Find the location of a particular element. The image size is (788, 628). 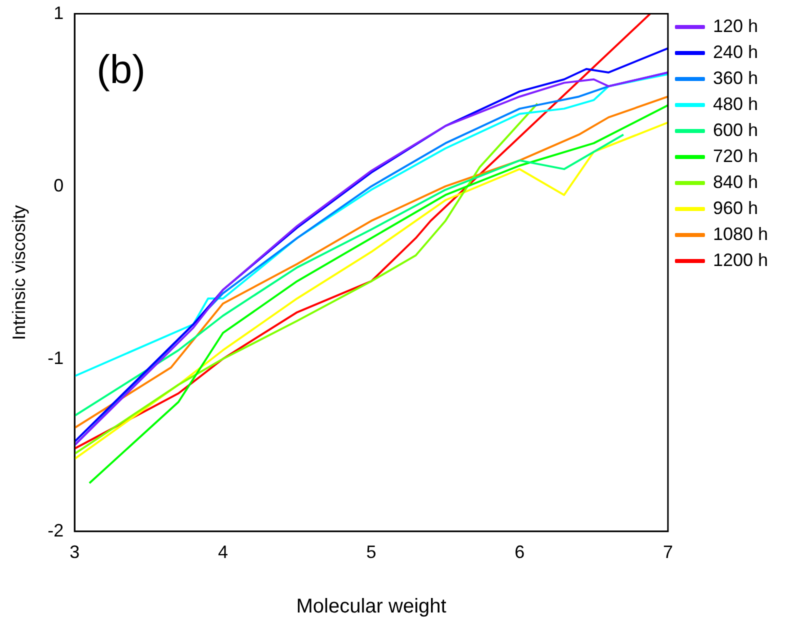

legend-label: 240 h is located at coordinates (735, 52).